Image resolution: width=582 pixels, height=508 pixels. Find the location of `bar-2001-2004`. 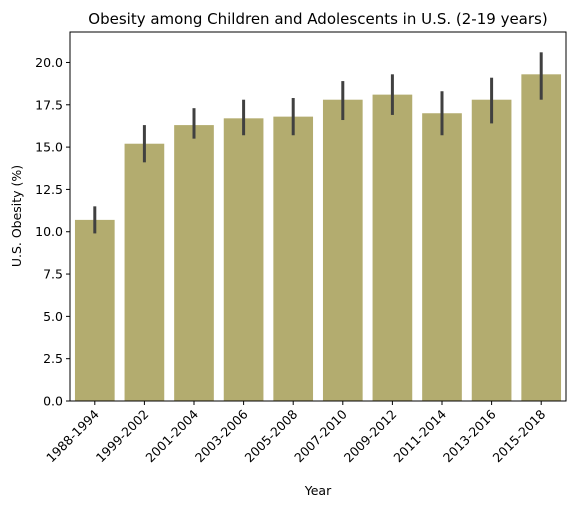

bar-2001-2004 is located at coordinates (194, 263).